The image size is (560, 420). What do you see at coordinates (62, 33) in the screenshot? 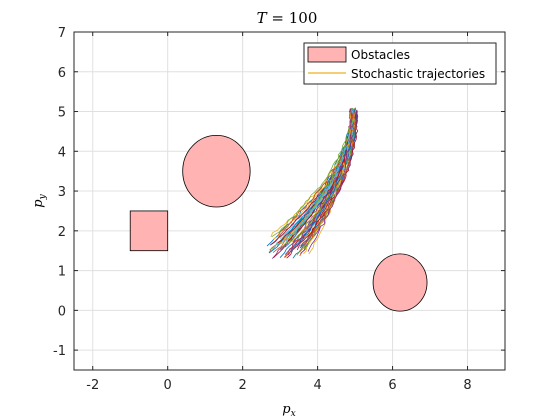
I see `y-tick-label: 7` at bounding box center [62, 33].